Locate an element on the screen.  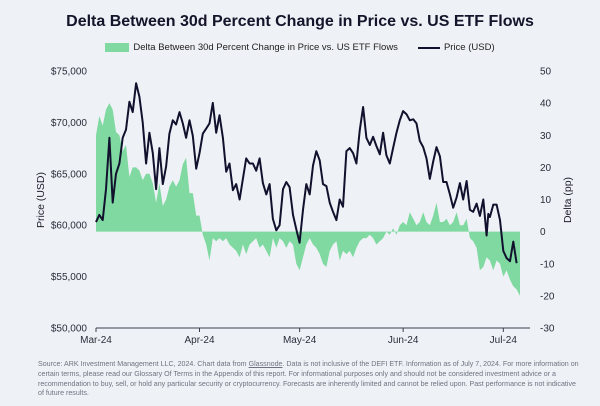
legend-label-price: Price (USD) is located at coordinates (469, 47).